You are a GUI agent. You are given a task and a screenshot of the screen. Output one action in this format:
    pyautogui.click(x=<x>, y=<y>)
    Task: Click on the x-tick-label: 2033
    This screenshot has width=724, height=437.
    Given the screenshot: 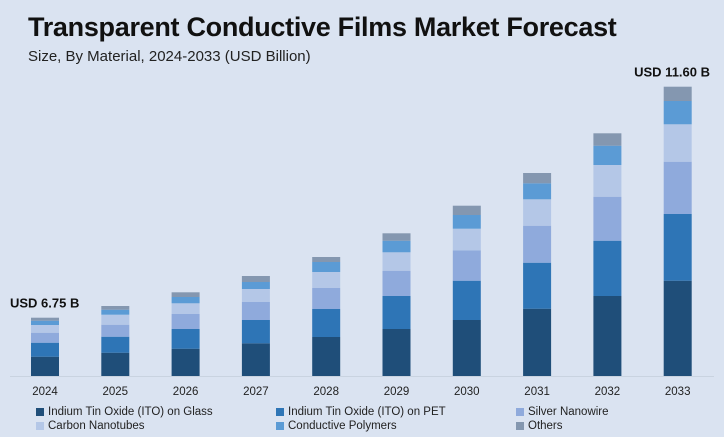 What is the action you would take?
    pyautogui.click(x=678, y=392)
    